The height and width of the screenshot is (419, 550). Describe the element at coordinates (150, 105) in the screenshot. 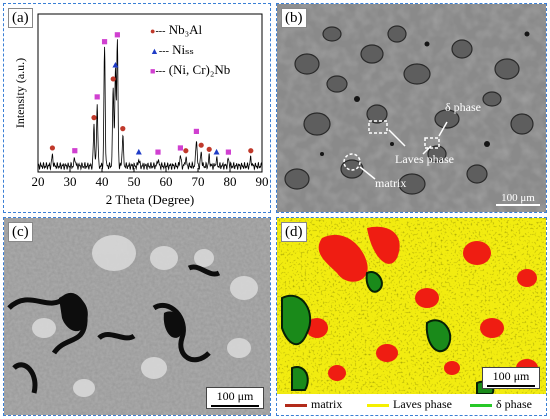

I see `xrd-spectrum-line` at that location.